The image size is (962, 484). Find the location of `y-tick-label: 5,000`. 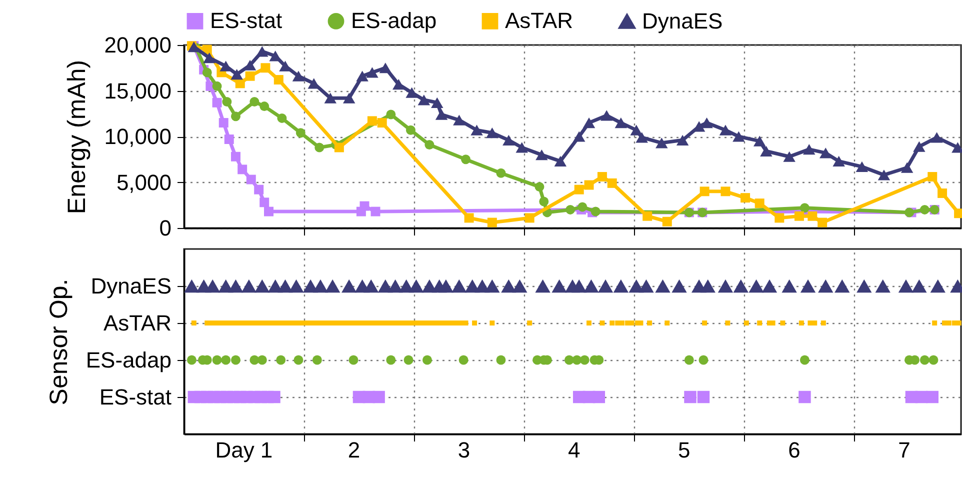

y-tick-label: 5,000 is located at coordinates (144, 182).